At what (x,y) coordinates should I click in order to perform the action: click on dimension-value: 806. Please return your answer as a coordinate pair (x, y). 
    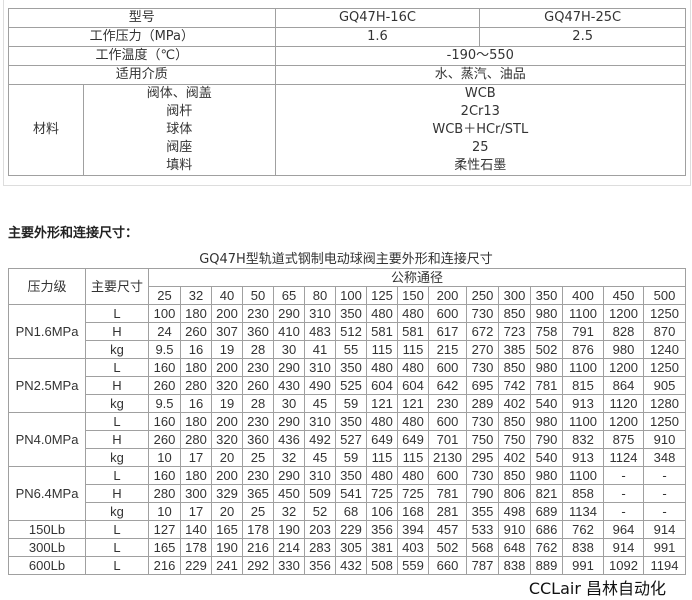
    Looking at the image, I should click on (514, 493).